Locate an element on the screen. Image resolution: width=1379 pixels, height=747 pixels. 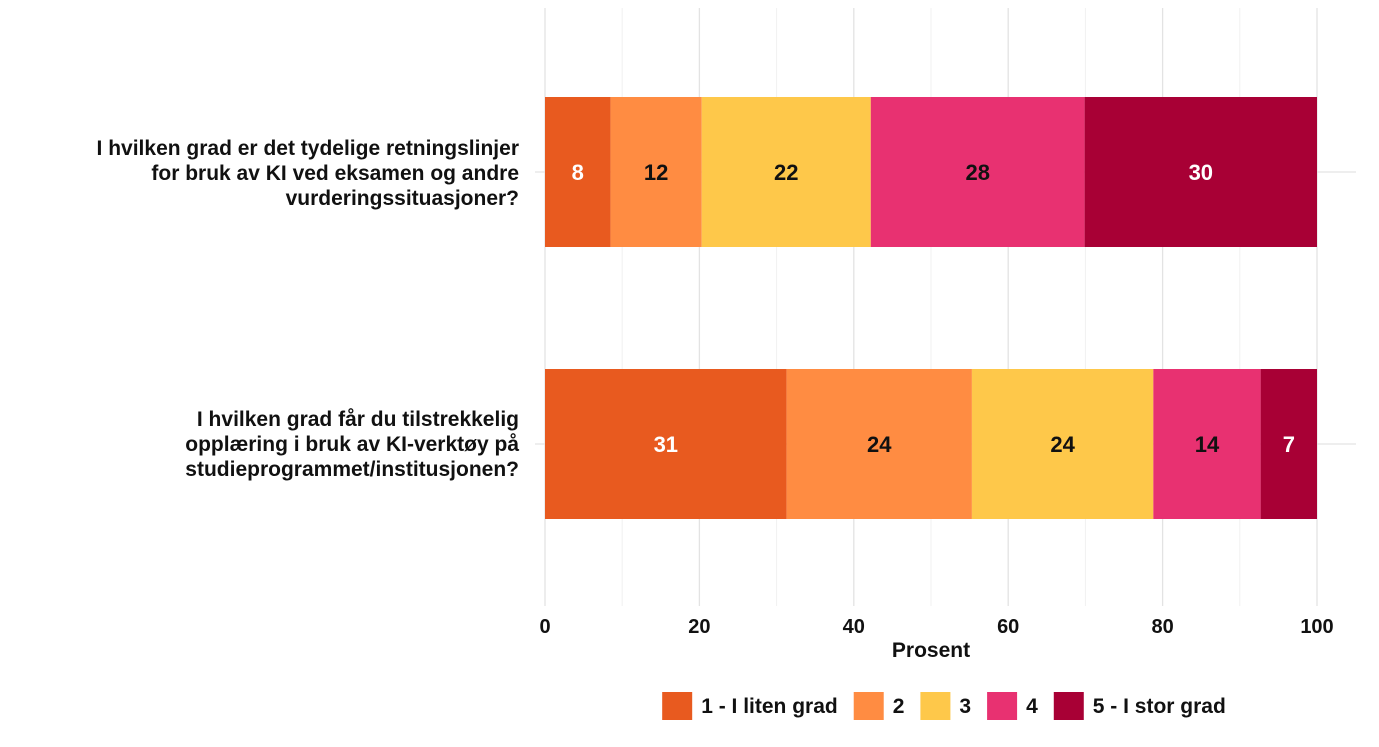
legend: 1 - I liten grad 2 3 4 5 - I stor grad is located at coordinates (944, 706).